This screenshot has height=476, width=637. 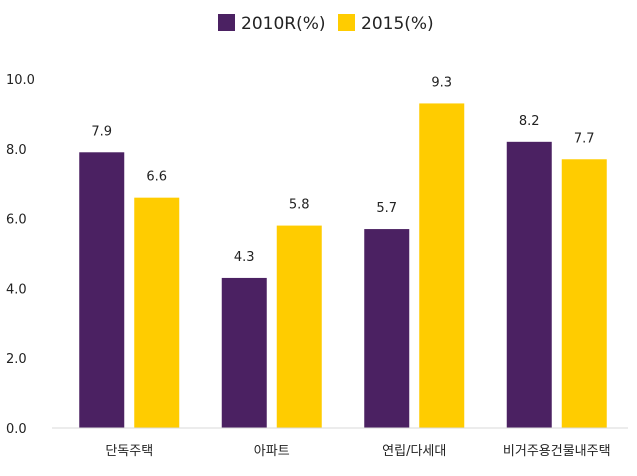 What do you see at coordinates (16, 289) in the screenshot?
I see `y-tick-label: 4.0` at bounding box center [16, 289].